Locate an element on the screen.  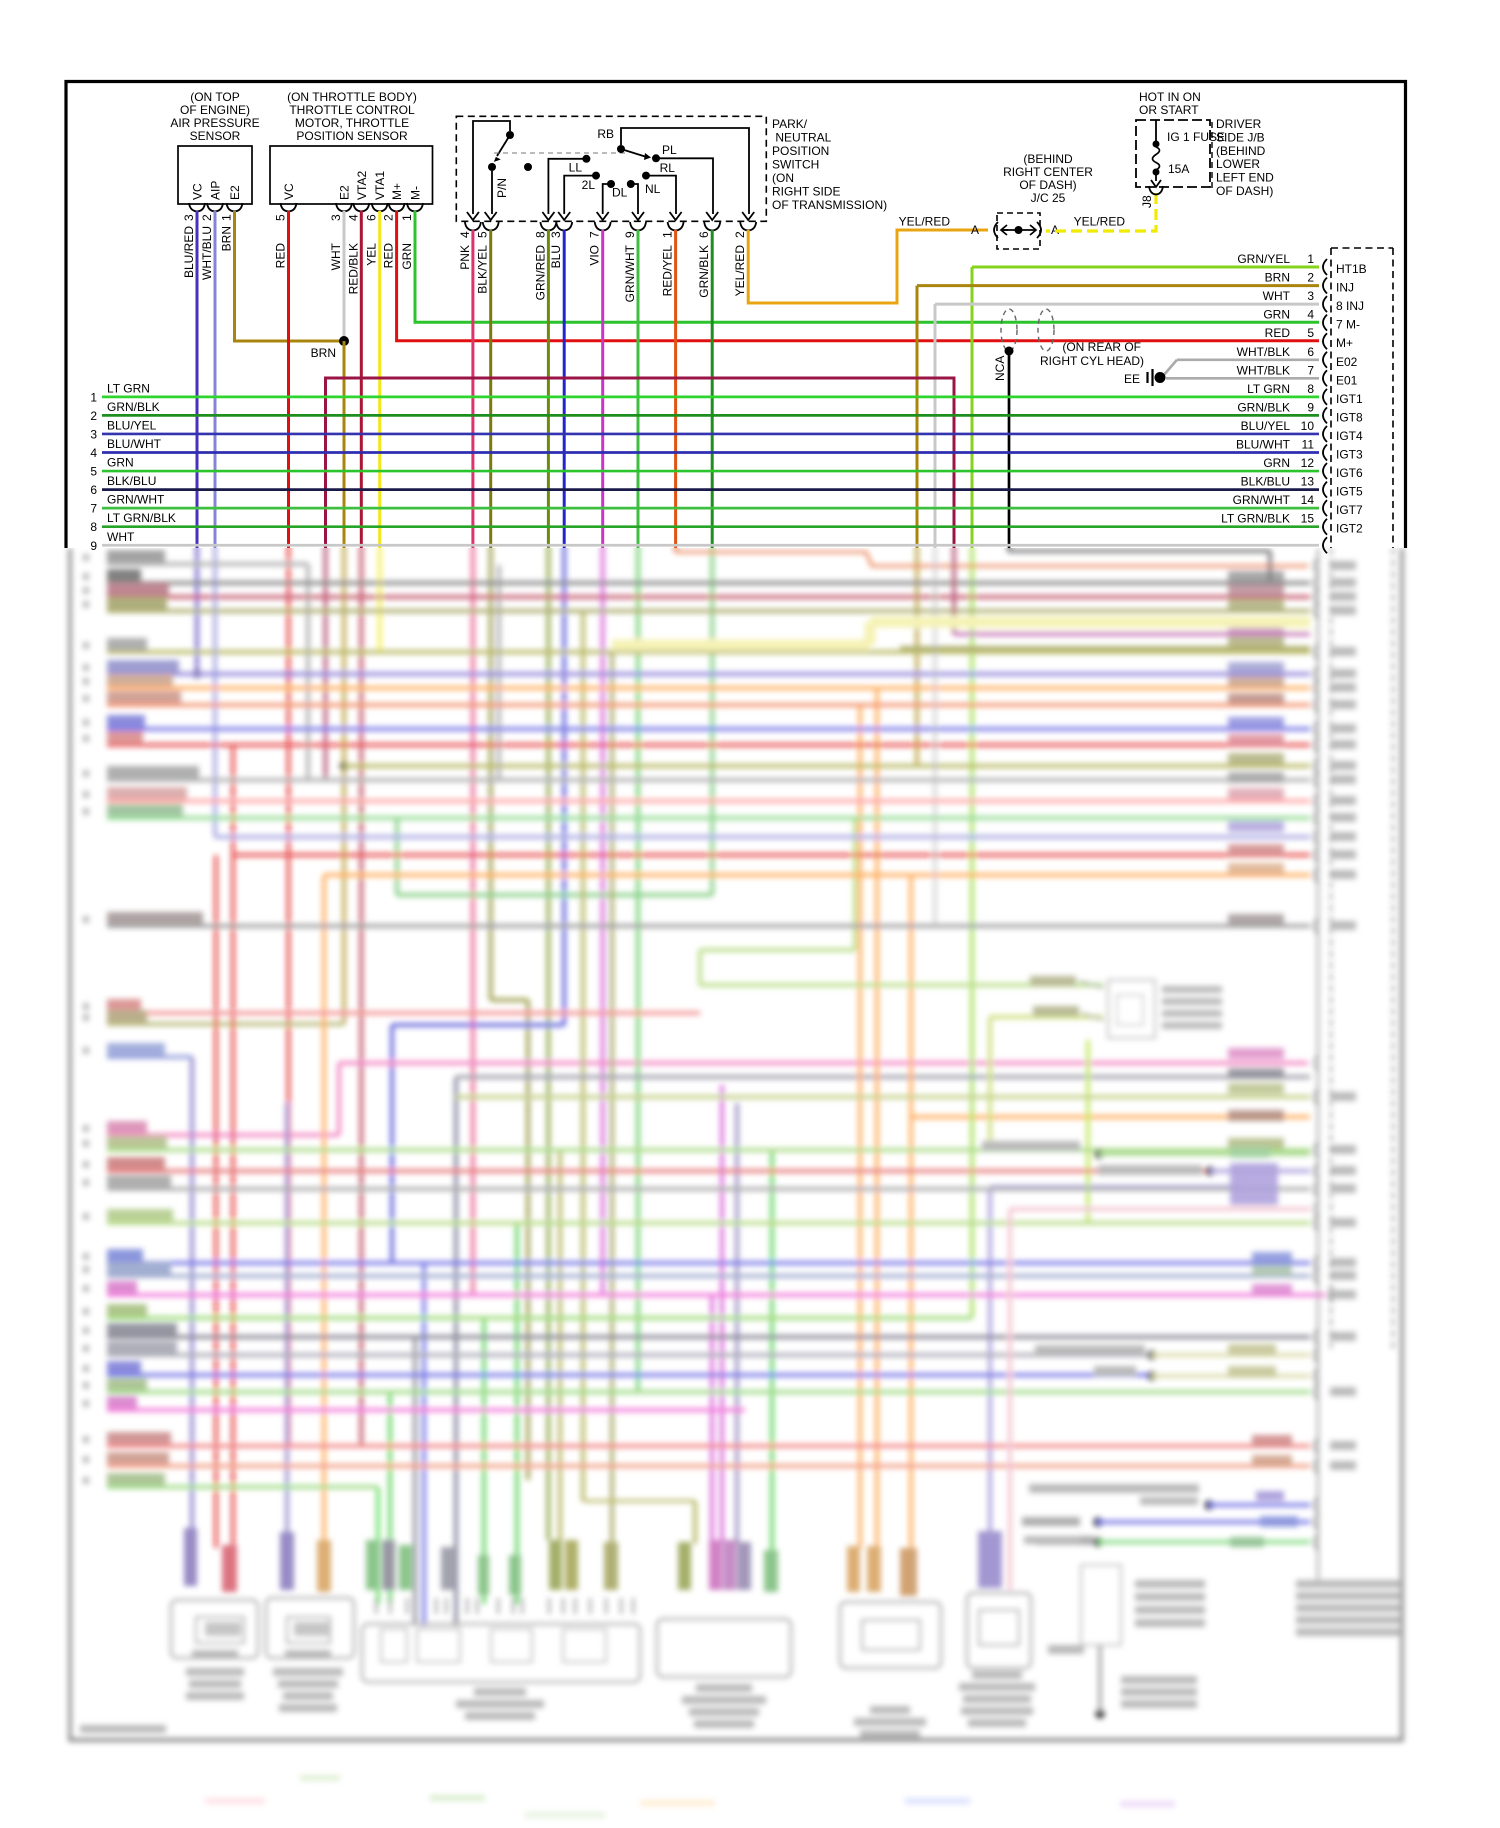
svg-text: PL is located at coordinates (669, 150).